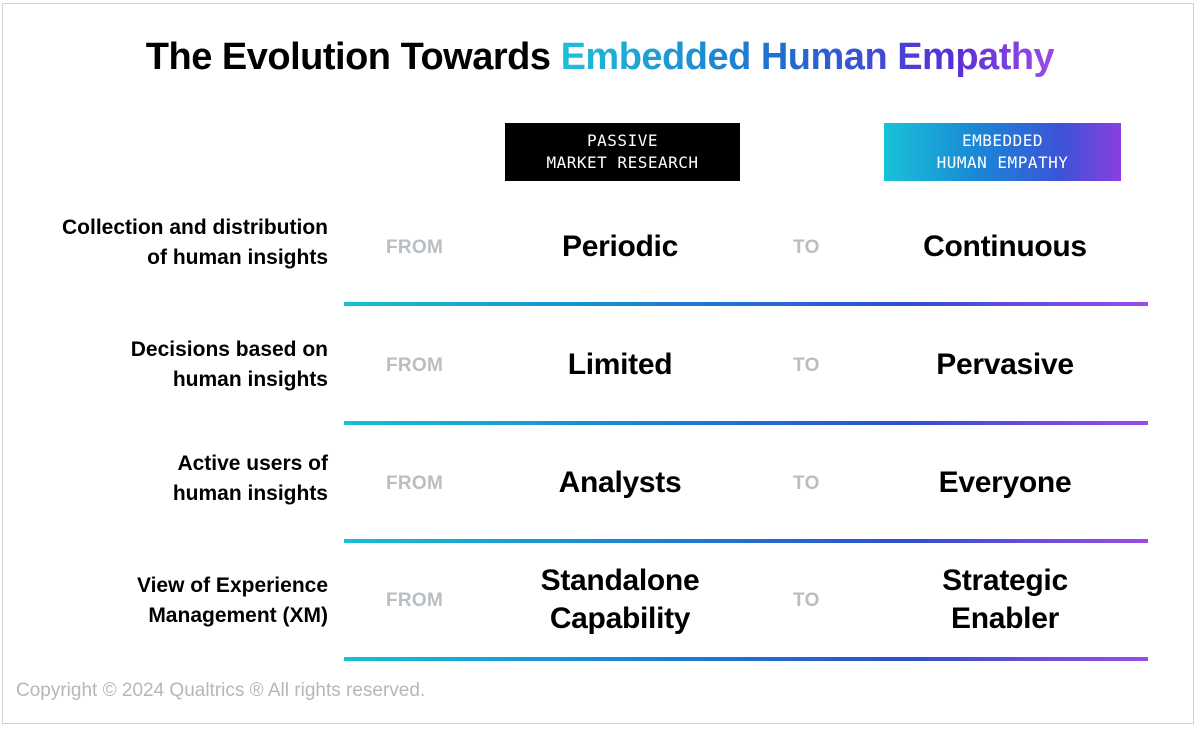  Describe the element at coordinates (229, 364) in the screenshot. I see `row-label: Decisions based on human insights` at that location.